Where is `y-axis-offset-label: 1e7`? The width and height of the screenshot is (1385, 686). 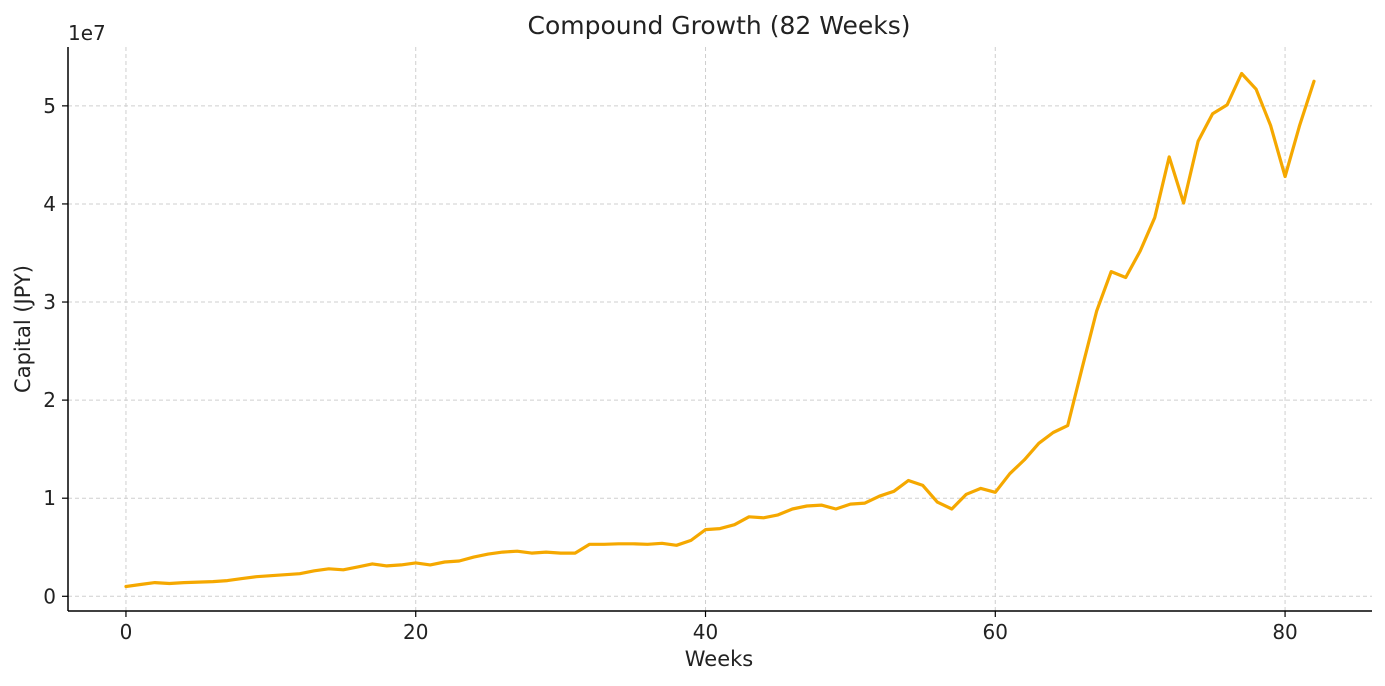
y-axis-offset-label: 1e7 is located at coordinates (87, 33).